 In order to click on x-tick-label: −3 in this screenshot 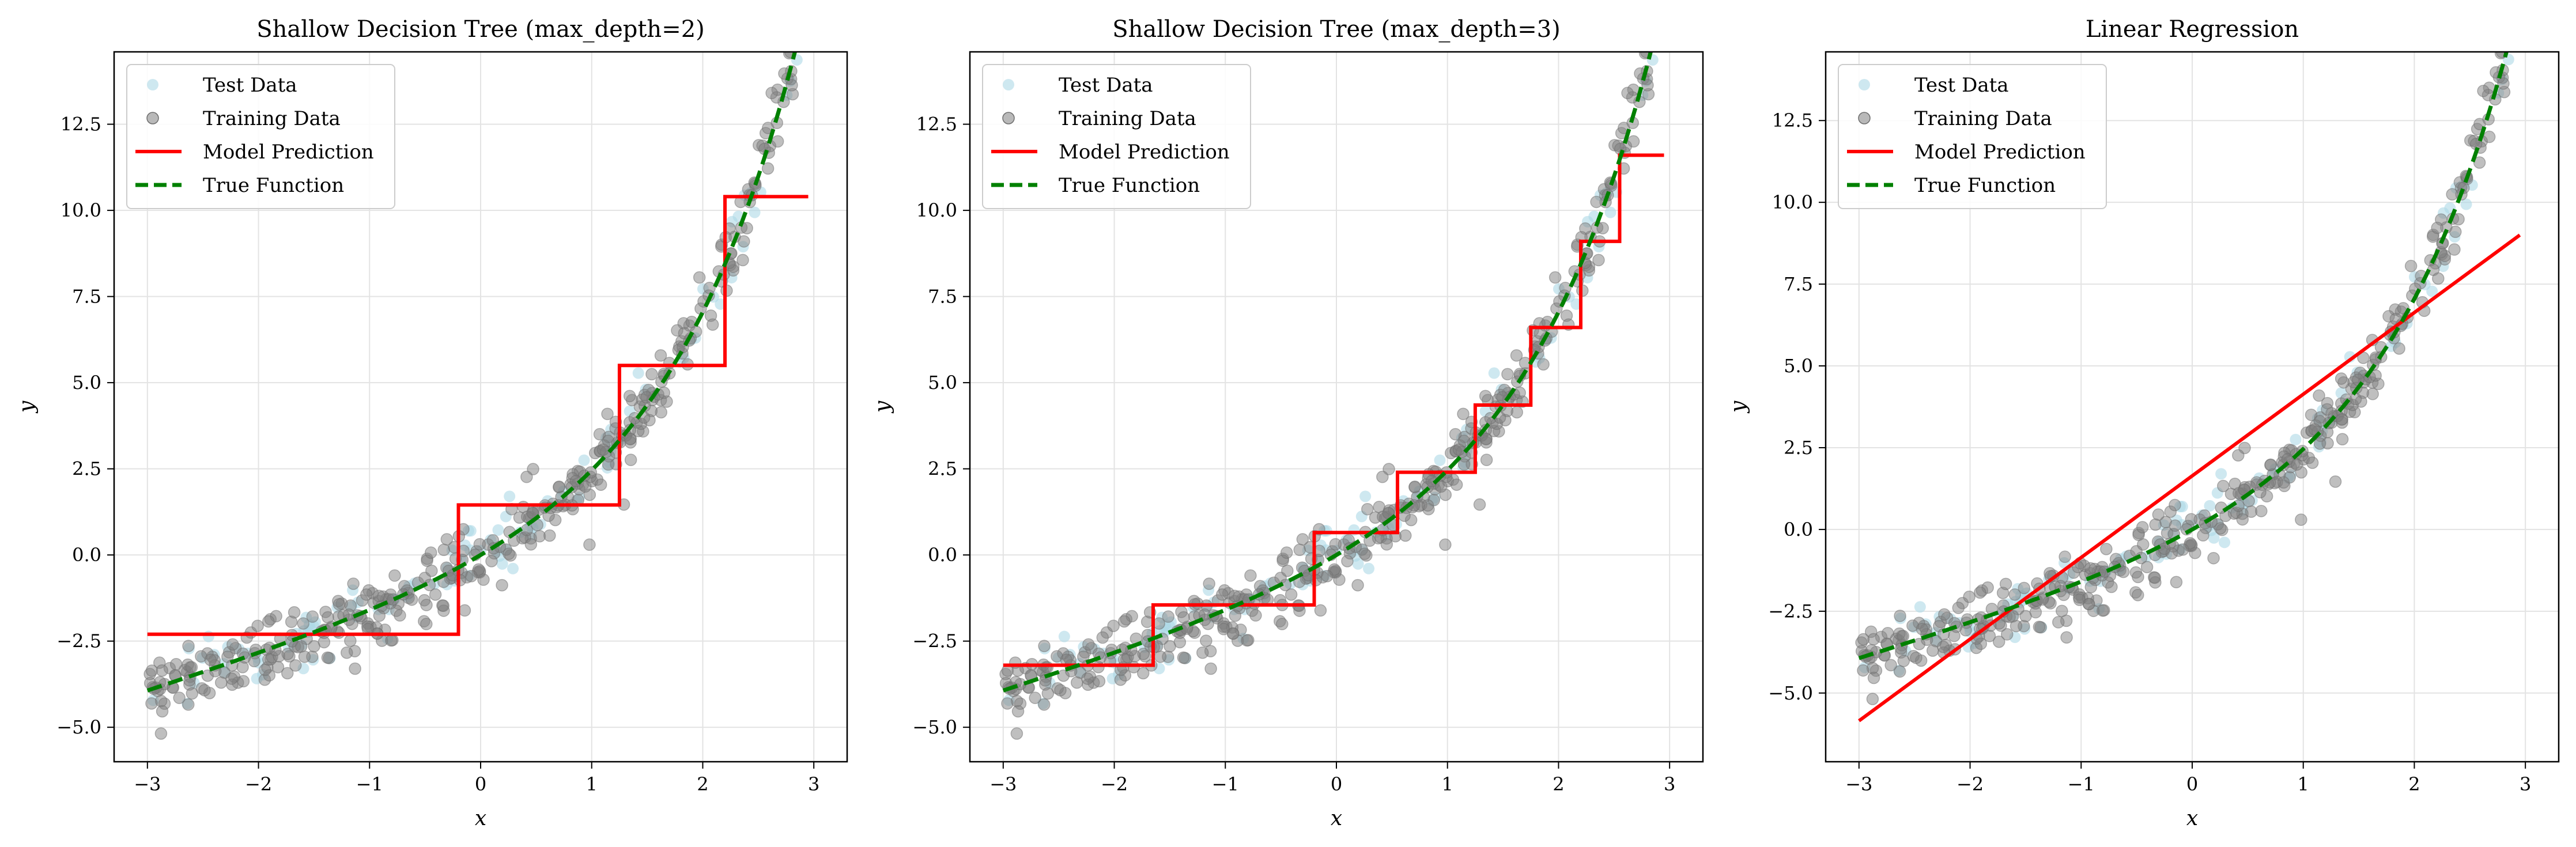, I will do `click(1003, 784)`.